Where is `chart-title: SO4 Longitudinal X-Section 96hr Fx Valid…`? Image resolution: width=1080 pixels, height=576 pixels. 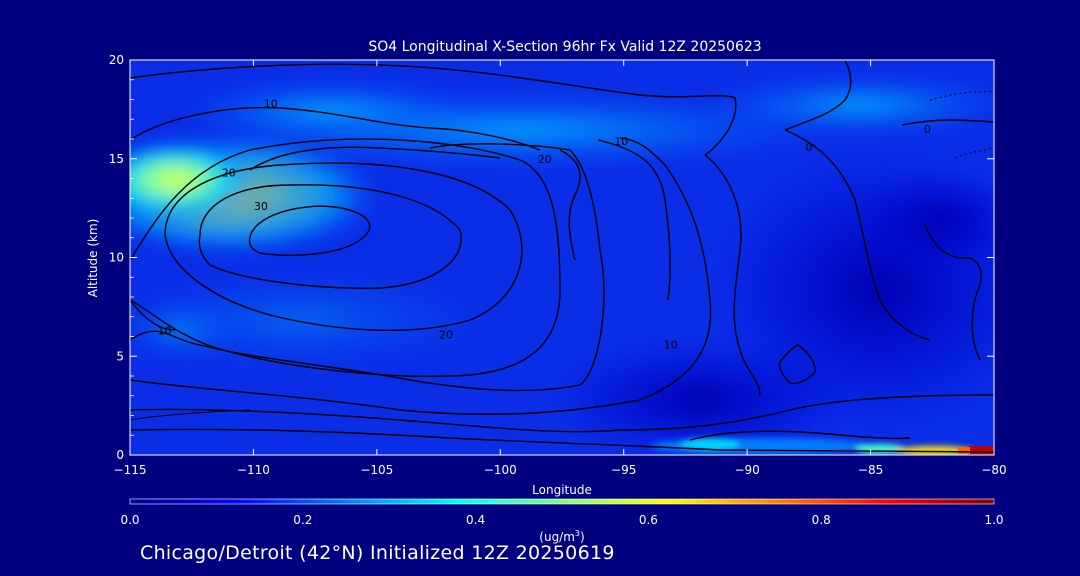 chart-title: SO4 Longitudinal X-Section 96hr Fx Valid… is located at coordinates (564, 47).